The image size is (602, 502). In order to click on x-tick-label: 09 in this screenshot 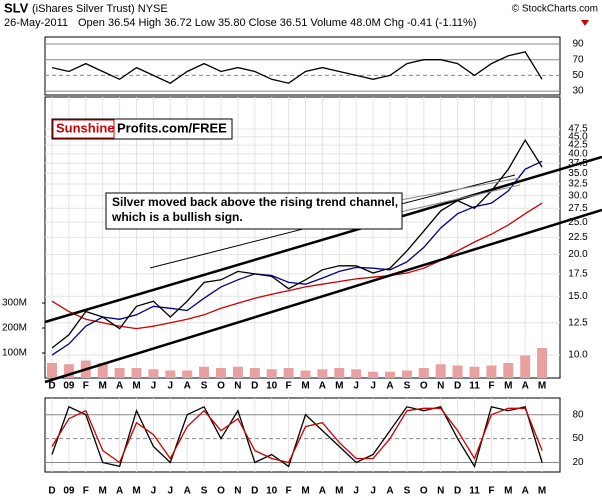, I will do `click(69, 491)`.